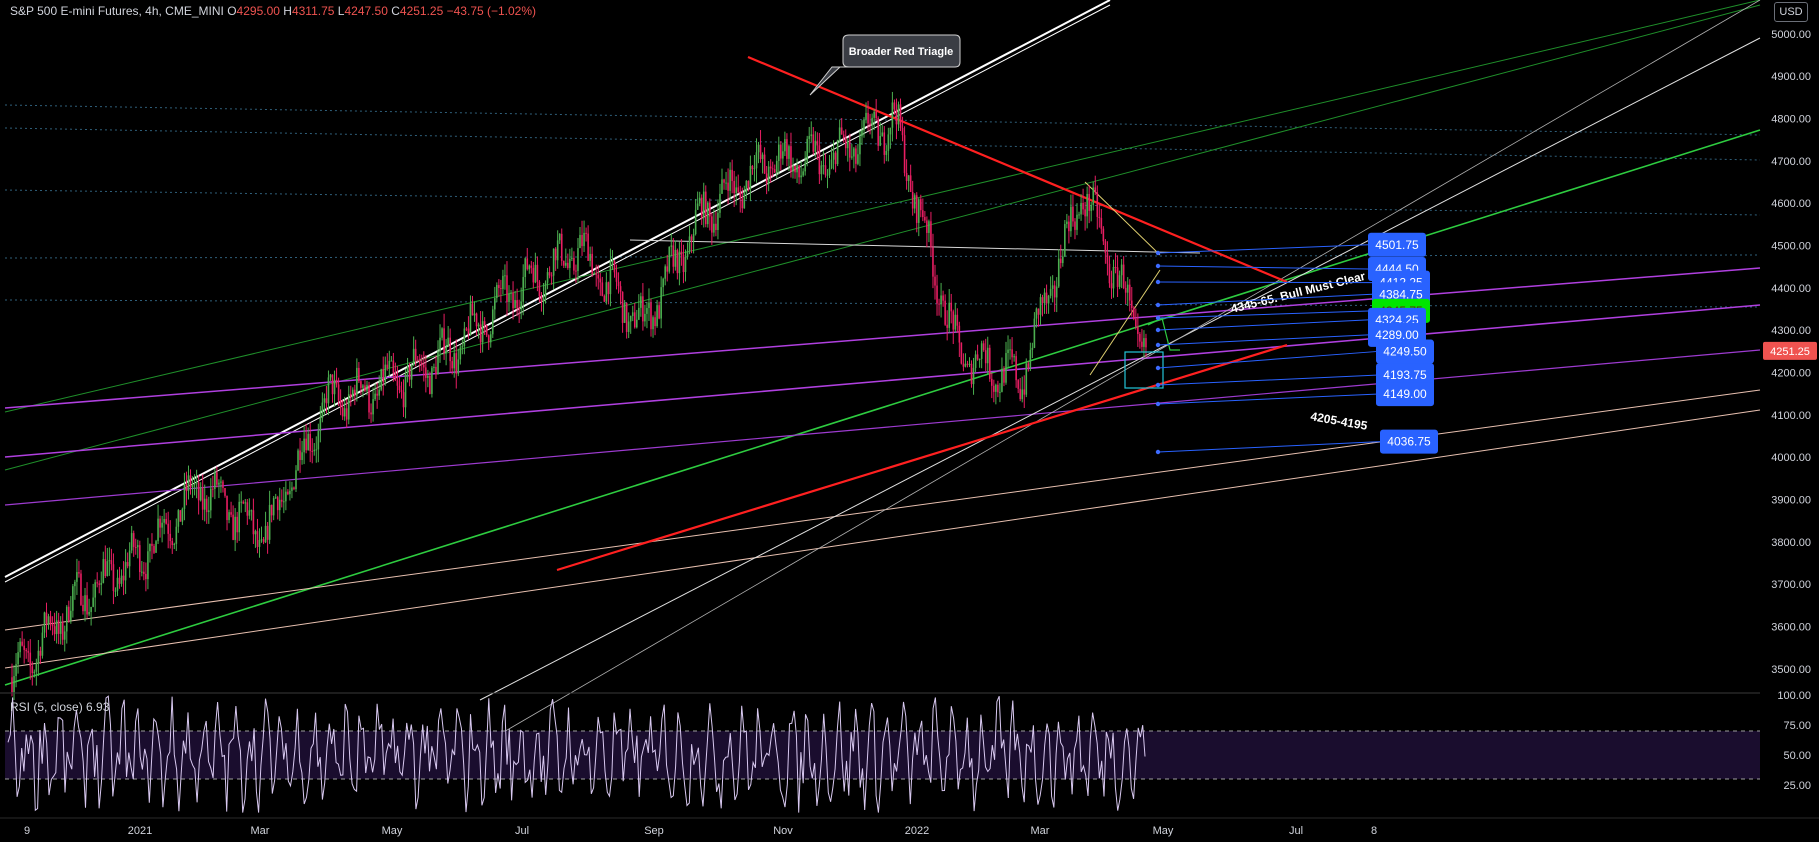 The height and width of the screenshot is (842, 1819). Describe the element at coordinates (1791, 12) in the screenshot. I see `currency-button: USD` at that location.